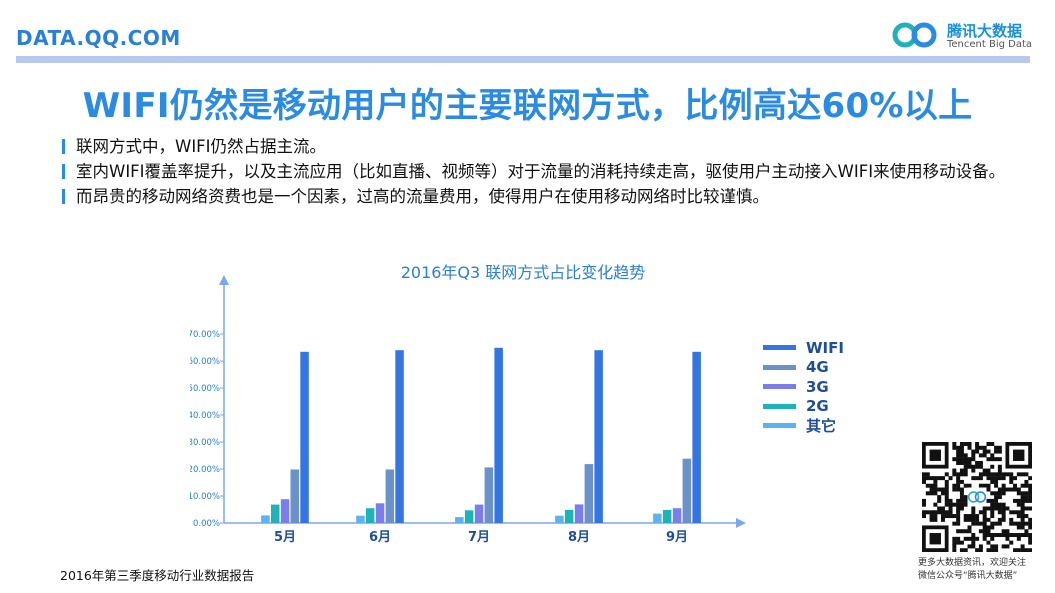 The height and width of the screenshot is (593, 1055). Describe the element at coordinates (823, 407) in the screenshot. I see `legend-item: 2G` at that location.